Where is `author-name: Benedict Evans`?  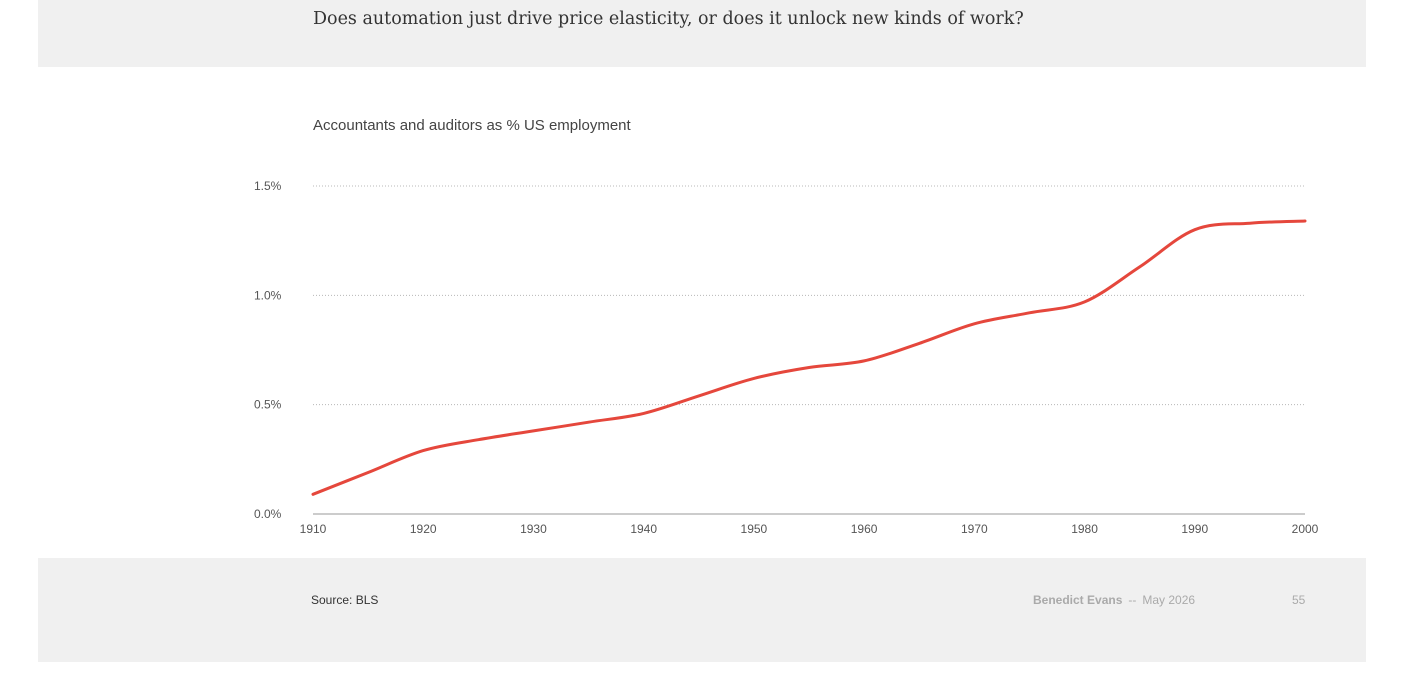 author-name: Benedict Evans is located at coordinates (1078, 600).